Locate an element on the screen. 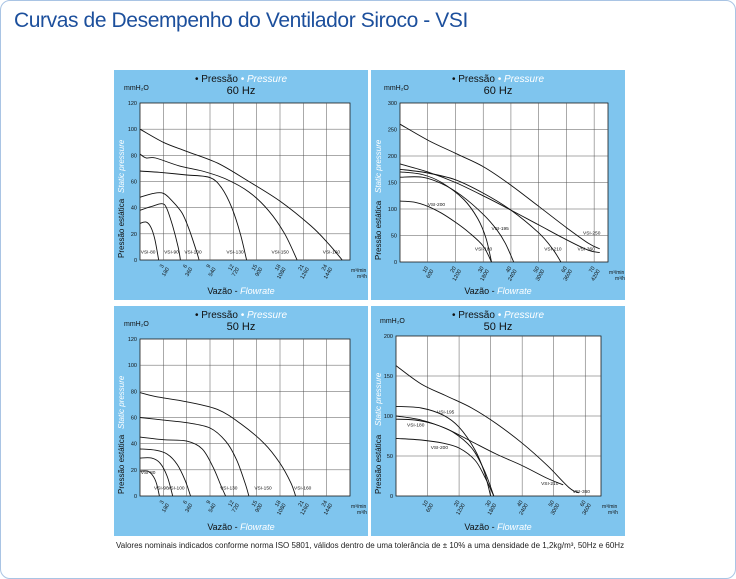  series-label: VSI-210 is located at coordinates (550, 484).